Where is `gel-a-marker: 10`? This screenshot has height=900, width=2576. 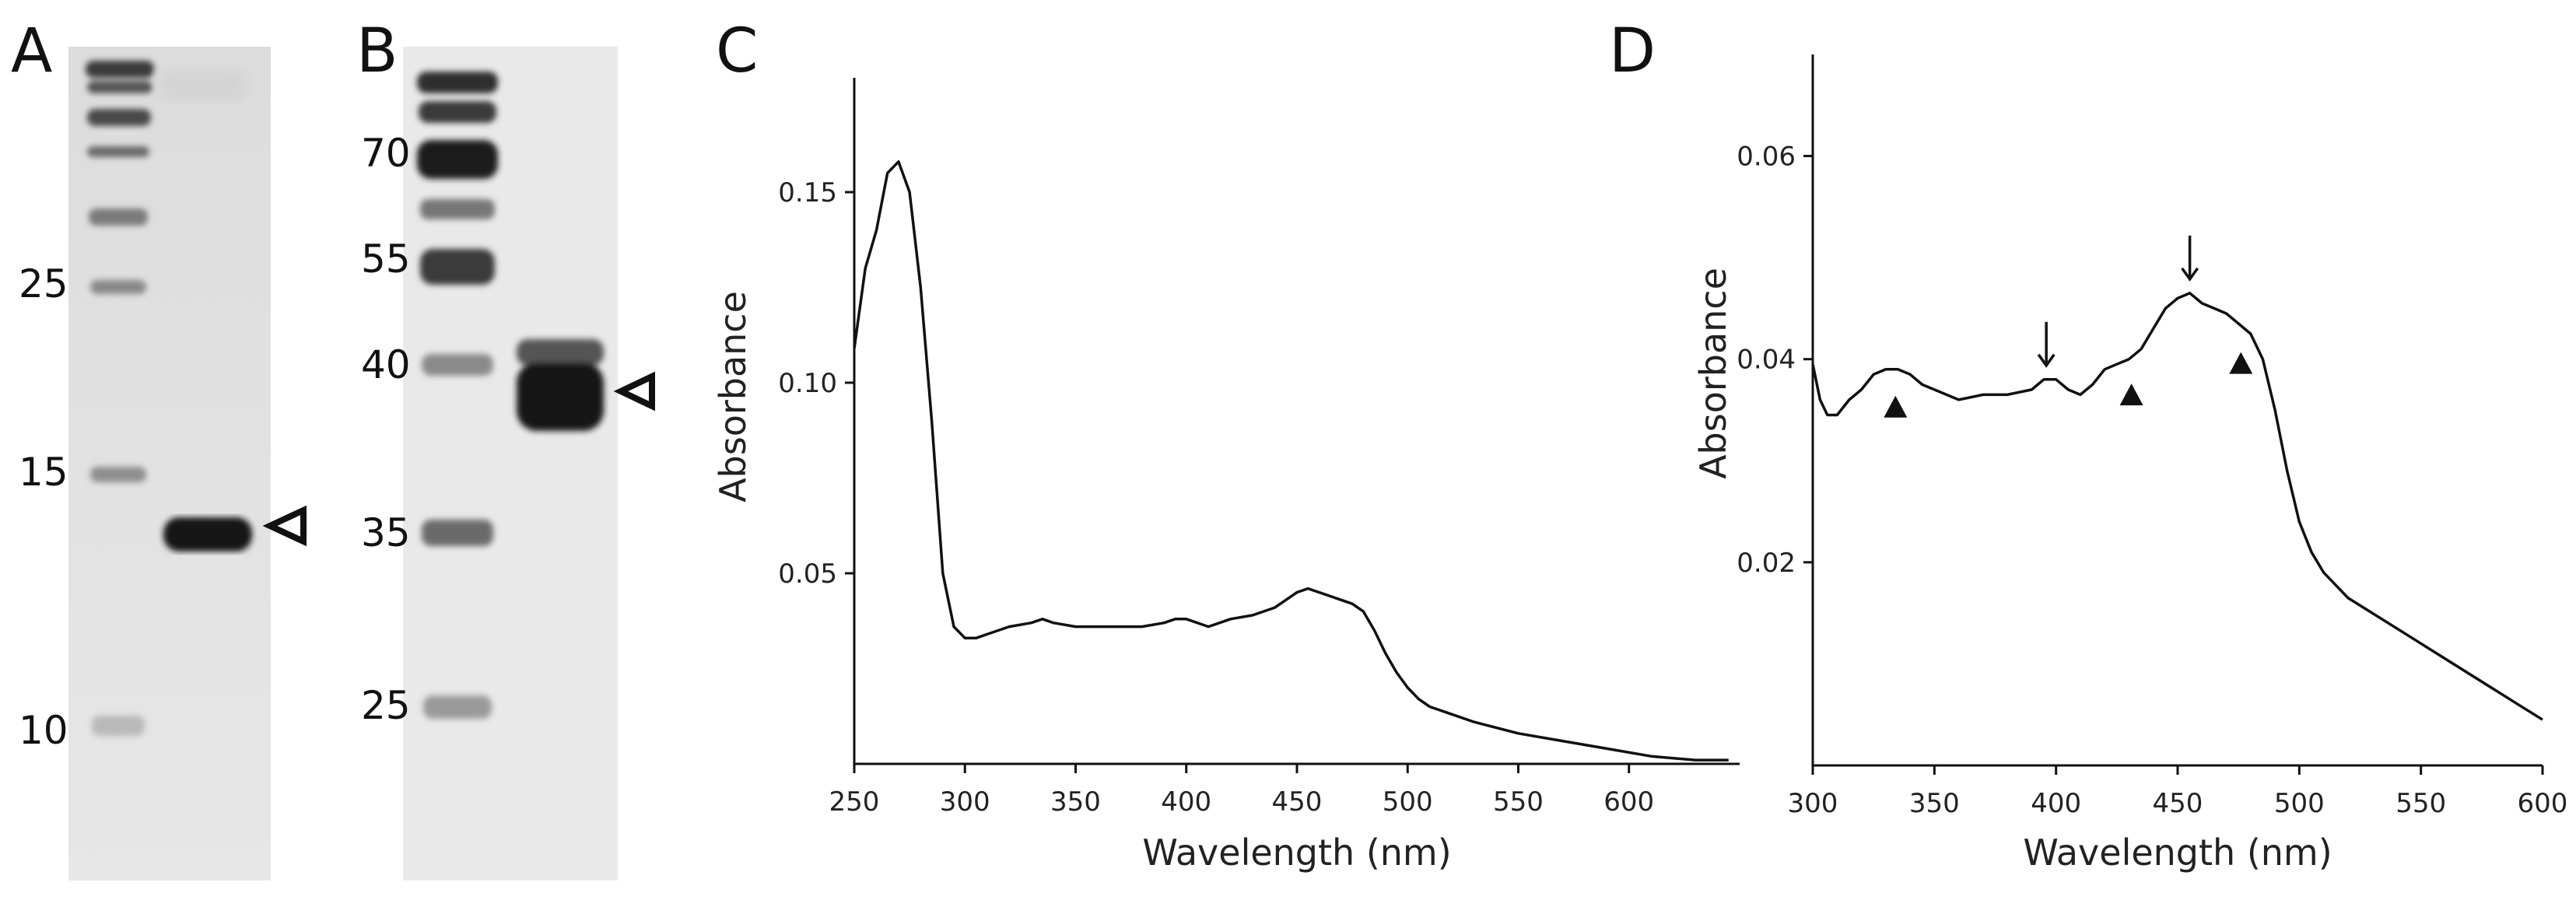 gel-a-marker: 10 is located at coordinates (43, 730).